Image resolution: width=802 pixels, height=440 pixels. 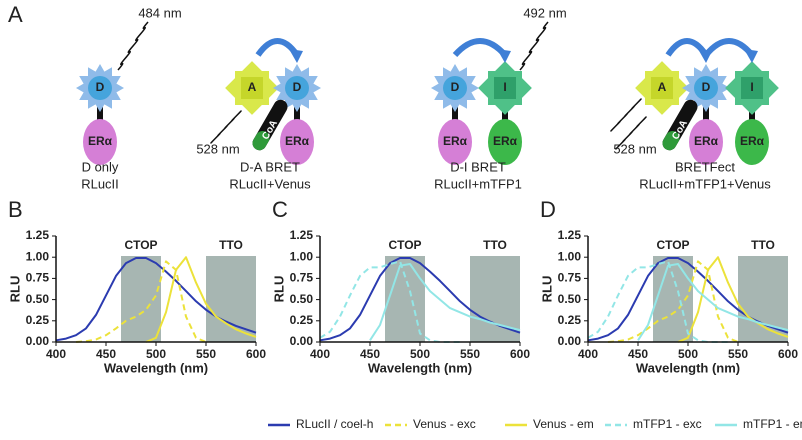 What do you see at coordinates (100, 183) in the screenshot?
I see `caption: RLucII` at bounding box center [100, 183].